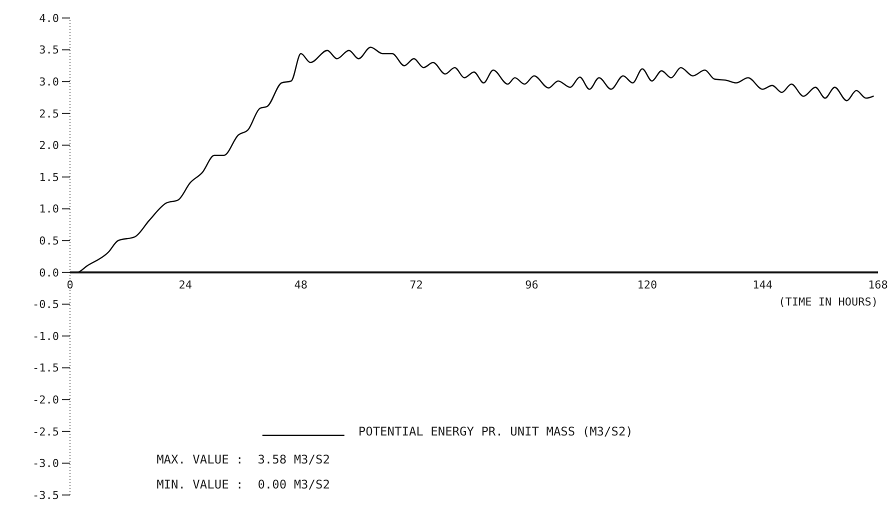 The image size is (896, 508). I want to click on x-tick-label: 24, so click(185, 285).